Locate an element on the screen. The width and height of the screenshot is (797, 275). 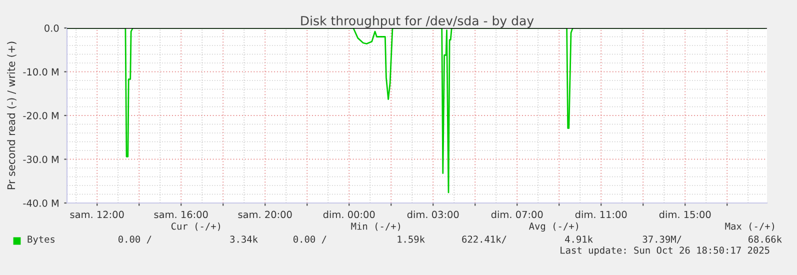
text: 1.59k is located at coordinates (411, 239).